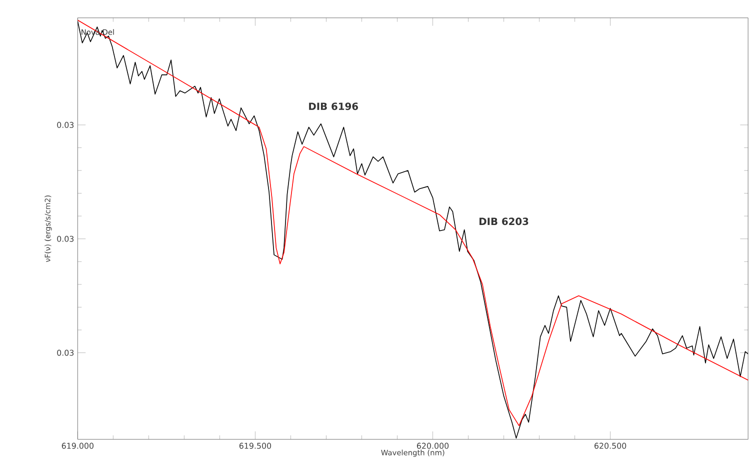  I want to click on annotation: DIB 6196, so click(333, 106).